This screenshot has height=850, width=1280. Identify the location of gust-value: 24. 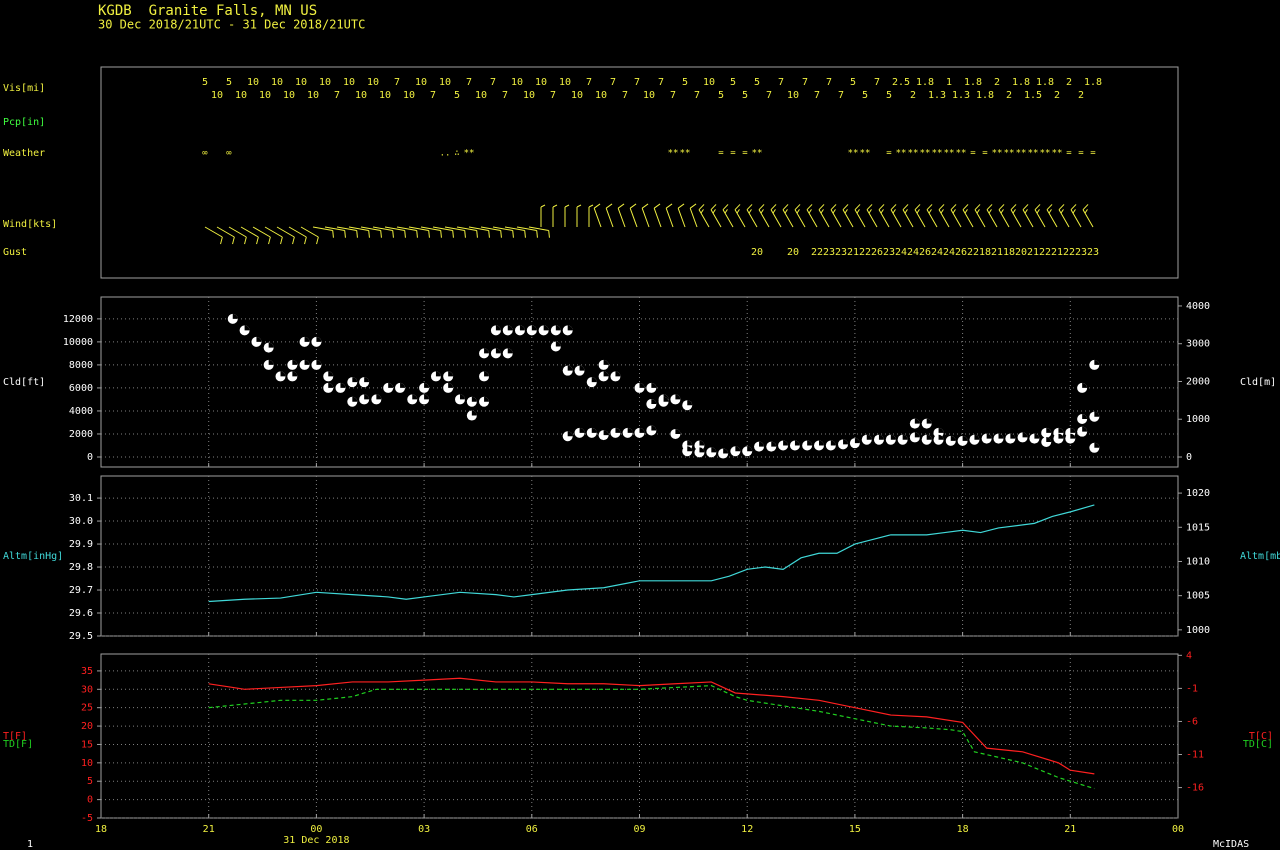
(949, 252).